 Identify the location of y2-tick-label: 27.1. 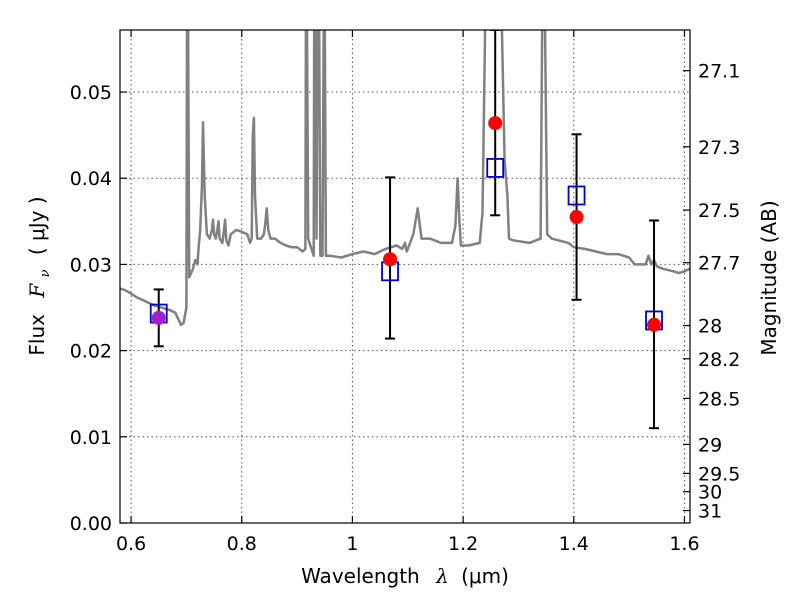
(719, 72).